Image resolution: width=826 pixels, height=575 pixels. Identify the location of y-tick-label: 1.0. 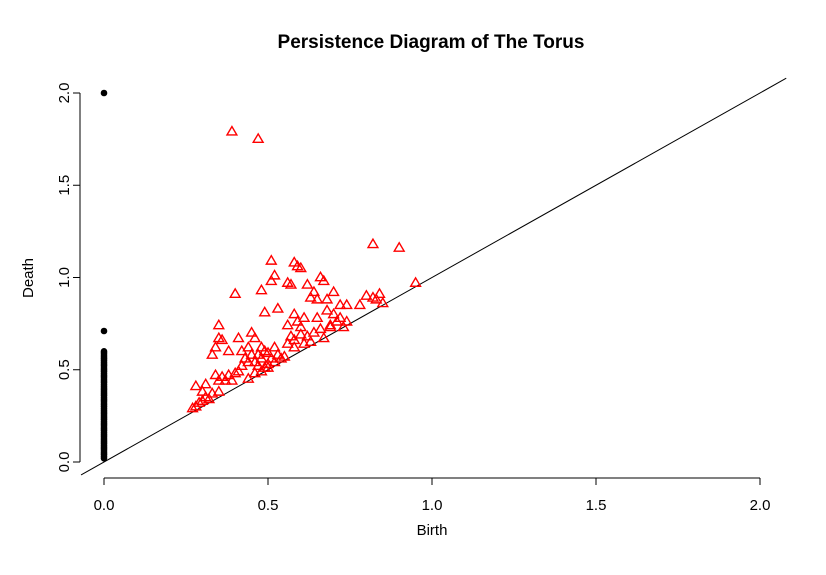
(64, 277).